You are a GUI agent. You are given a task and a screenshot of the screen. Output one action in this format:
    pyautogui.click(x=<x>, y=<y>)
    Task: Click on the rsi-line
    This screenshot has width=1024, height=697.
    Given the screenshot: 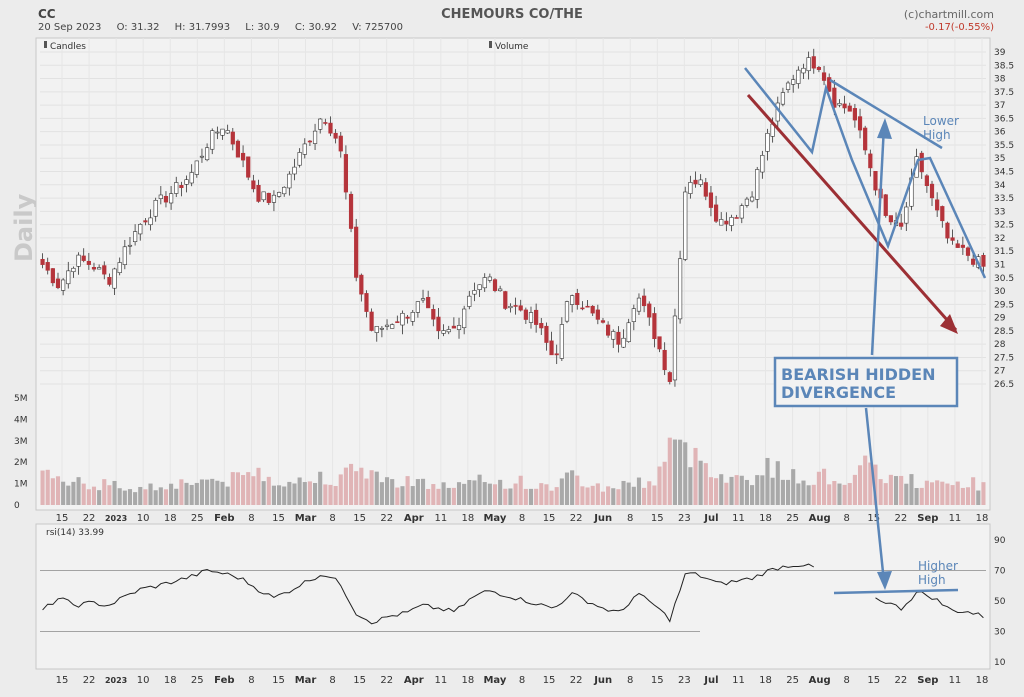 What is the action you would take?
    pyautogui.click(x=929, y=605)
    